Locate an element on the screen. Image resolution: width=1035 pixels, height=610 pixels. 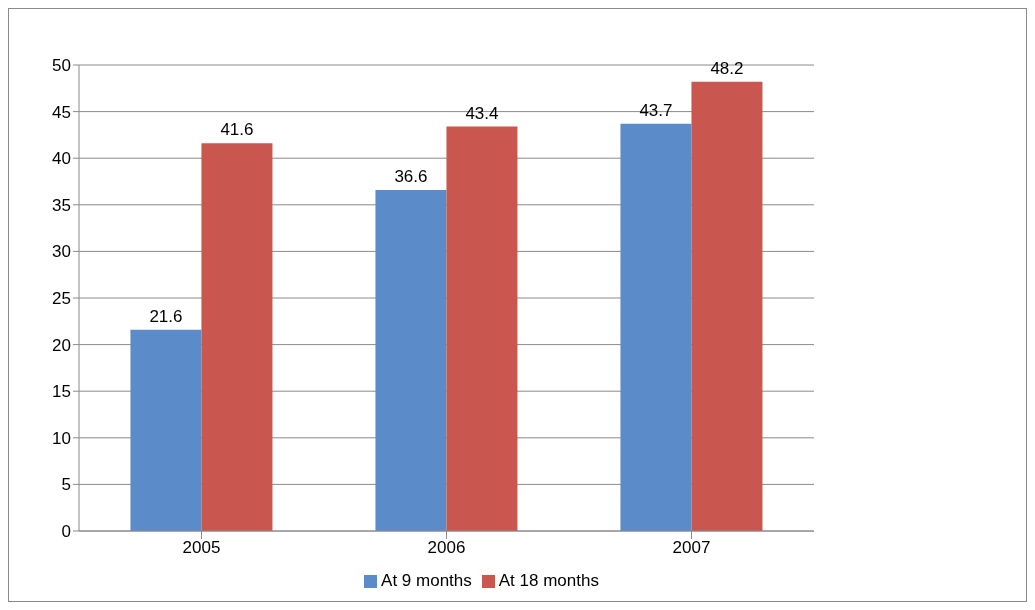
data-label: 36.6 is located at coordinates (411, 176).